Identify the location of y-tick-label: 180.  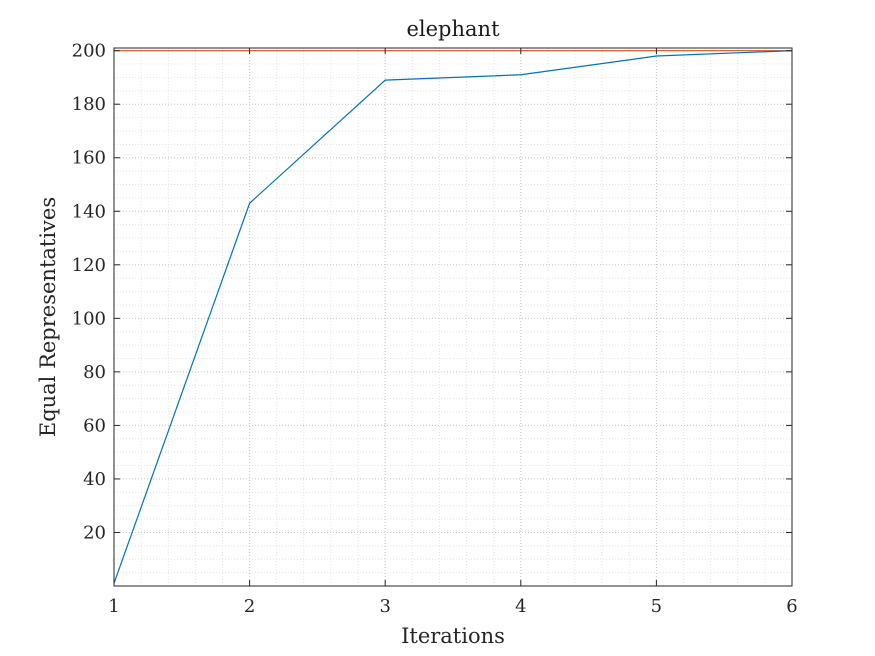
(89, 104).